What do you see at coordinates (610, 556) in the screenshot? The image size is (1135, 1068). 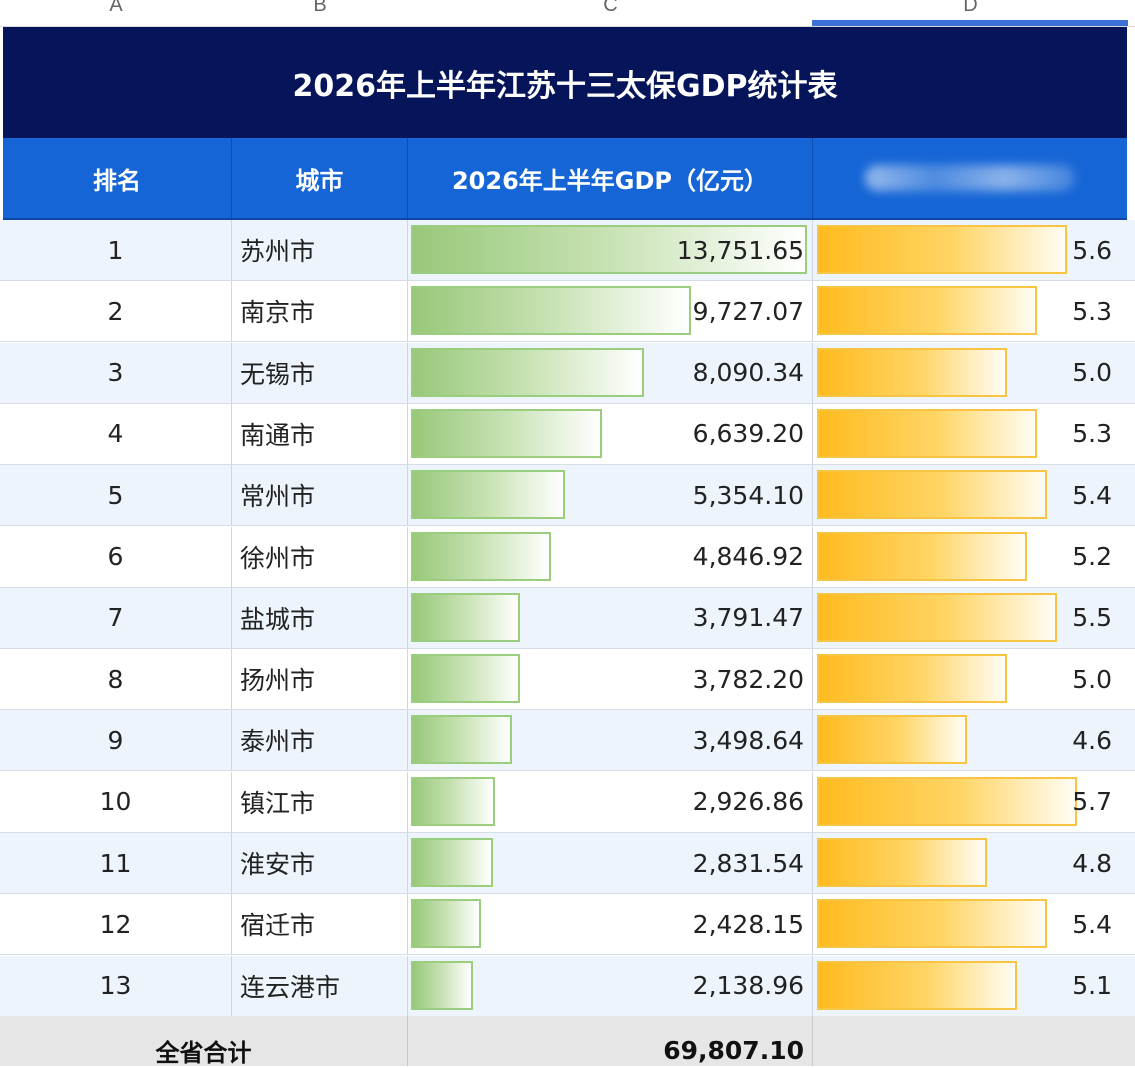 I see `gdp-cell: 4,846.92` at bounding box center [610, 556].